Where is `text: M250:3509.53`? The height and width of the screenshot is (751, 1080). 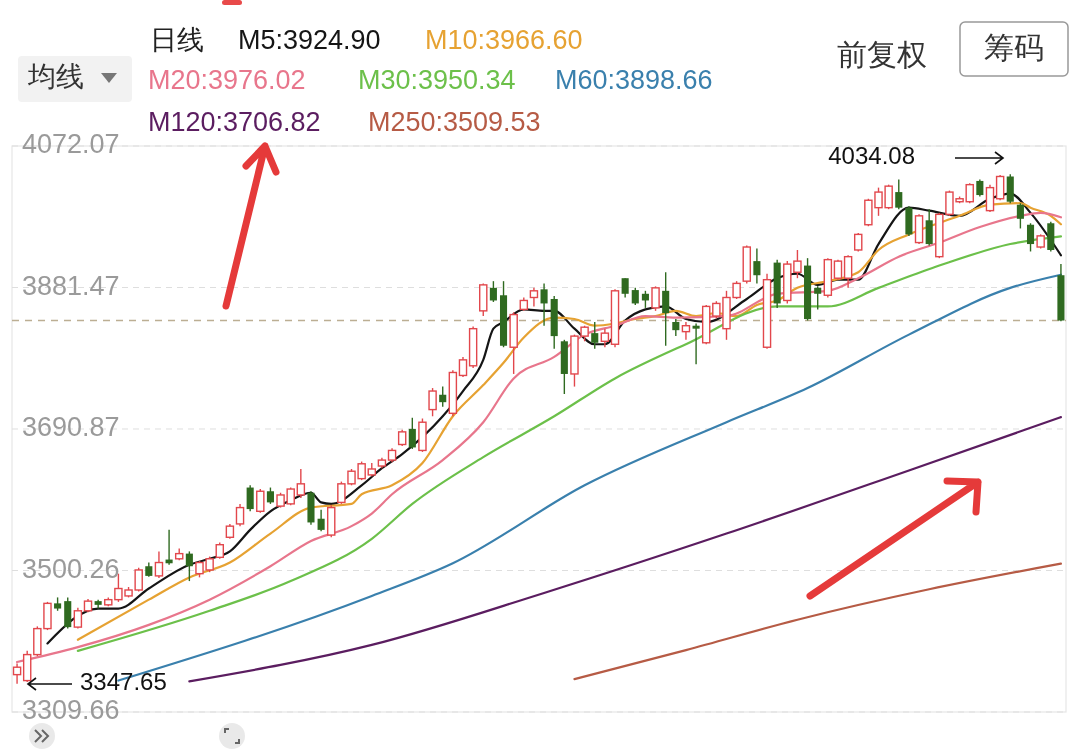
text: M250:3509.53 is located at coordinates (454, 122).